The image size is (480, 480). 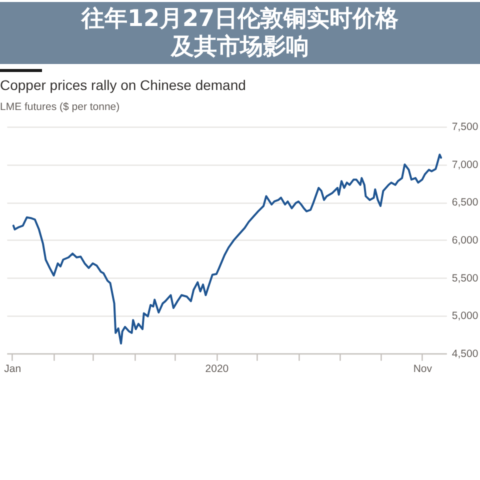 What do you see at coordinates (217, 368) in the screenshot?
I see `x-tick-label: 2020` at bounding box center [217, 368].